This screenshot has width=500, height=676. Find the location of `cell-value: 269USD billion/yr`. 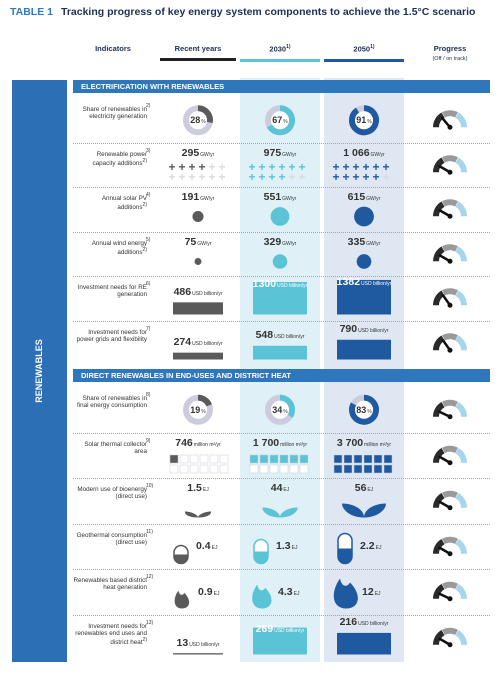

cell-value: 269USD billion/yr is located at coordinates (280, 630).